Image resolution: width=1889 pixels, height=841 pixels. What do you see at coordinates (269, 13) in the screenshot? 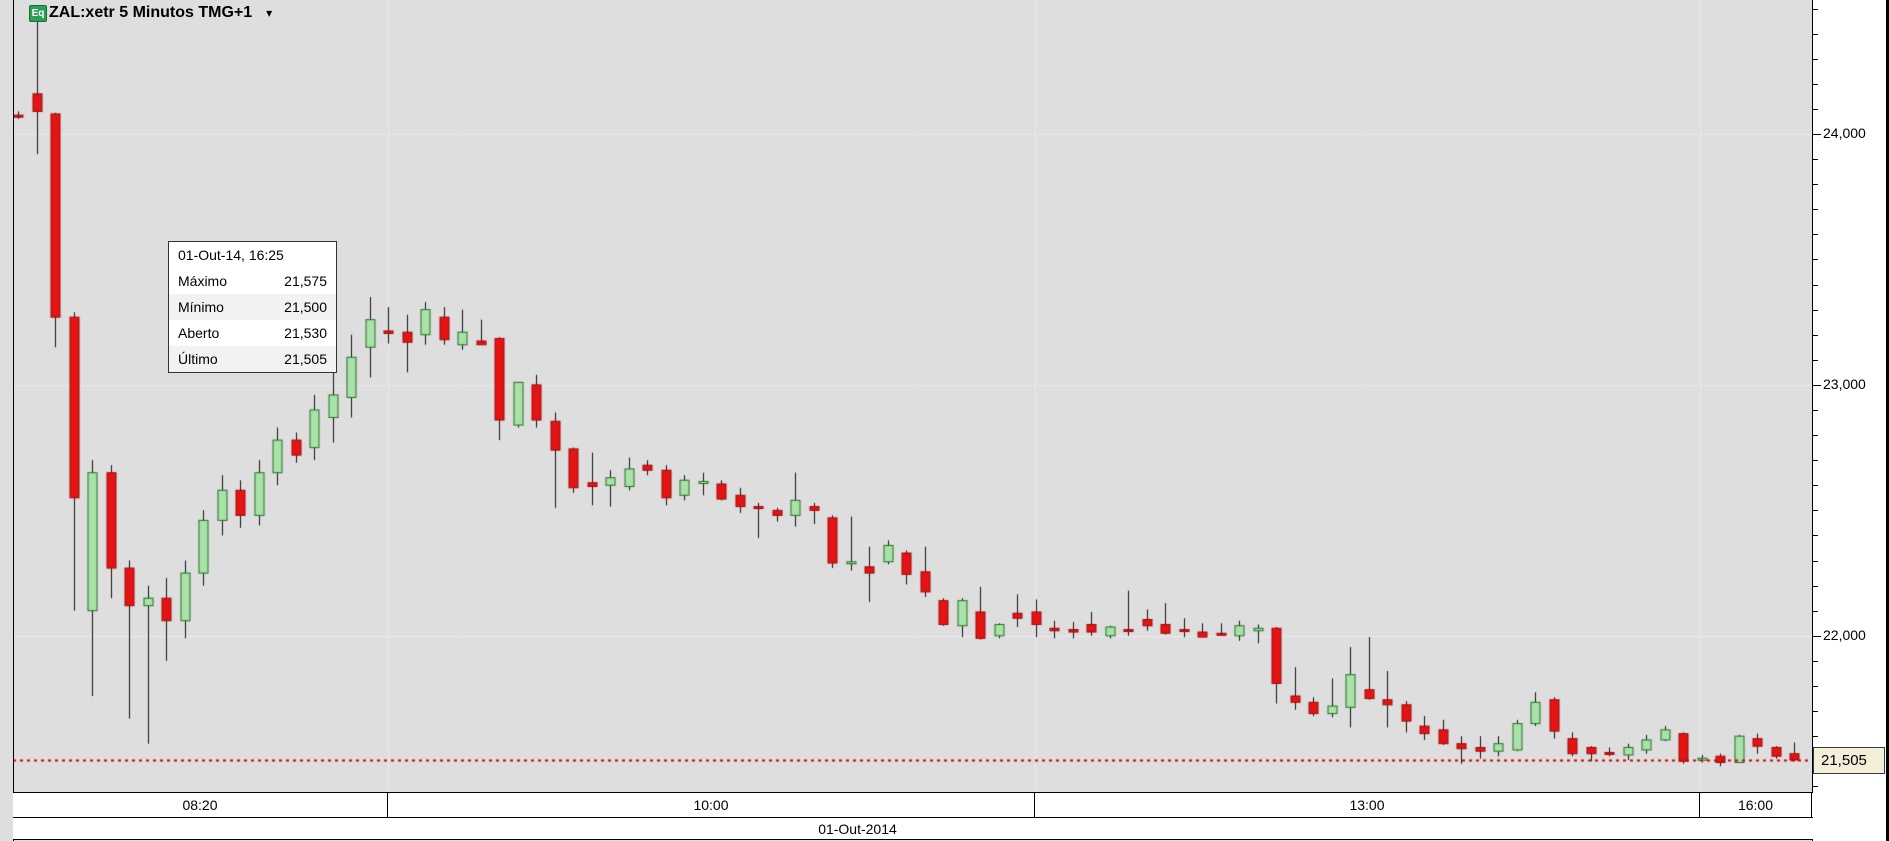
I see `chevron-down-icon: ▾` at bounding box center [269, 13].